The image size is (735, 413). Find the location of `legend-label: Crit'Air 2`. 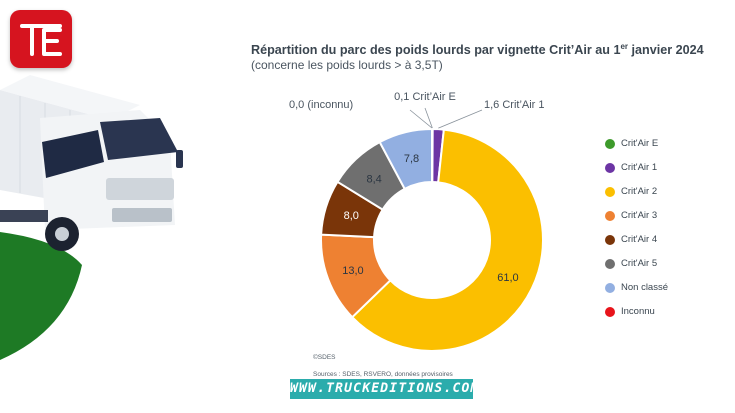

legend-label: Crit'Air 2 is located at coordinates (639, 191).